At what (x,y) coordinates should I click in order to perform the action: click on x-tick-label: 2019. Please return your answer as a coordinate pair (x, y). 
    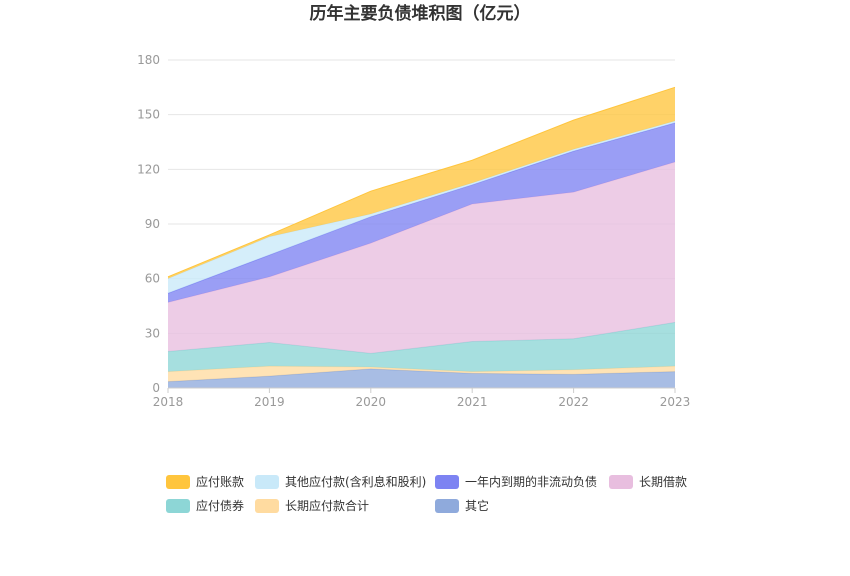
    Looking at the image, I should click on (269, 402).